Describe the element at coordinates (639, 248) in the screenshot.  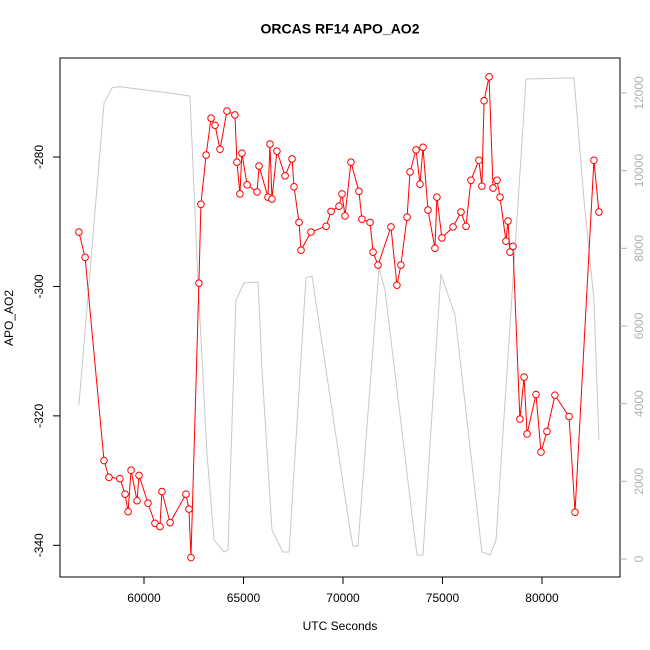
I see `y2-tick-label: 8000` at that location.